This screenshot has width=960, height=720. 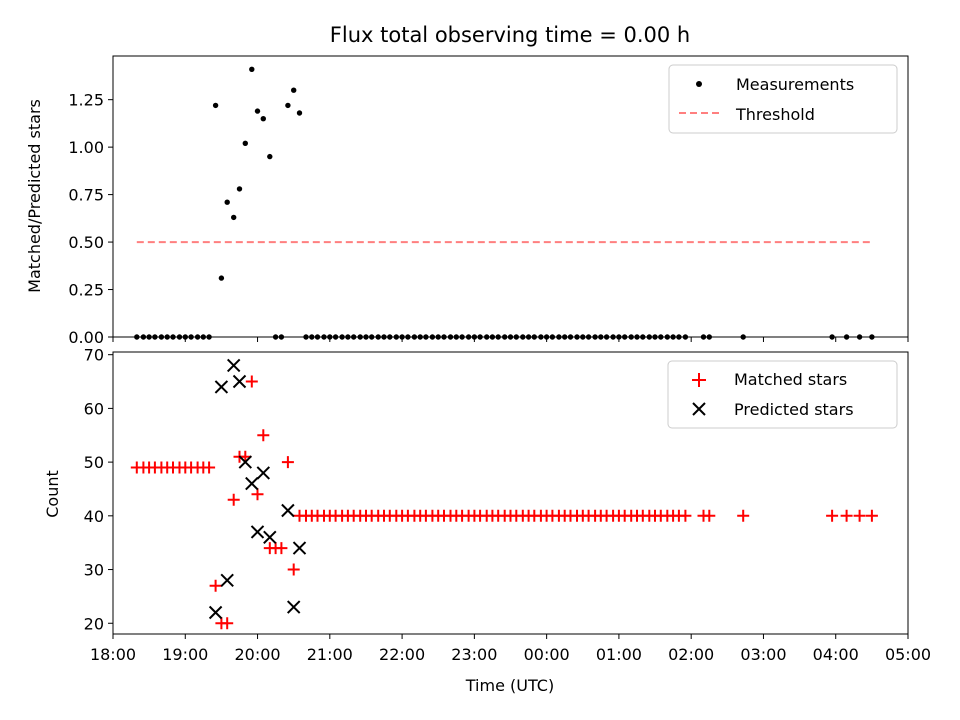 What do you see at coordinates (836, 654) in the screenshot?
I see `x-tick-label: 04:00` at bounding box center [836, 654].